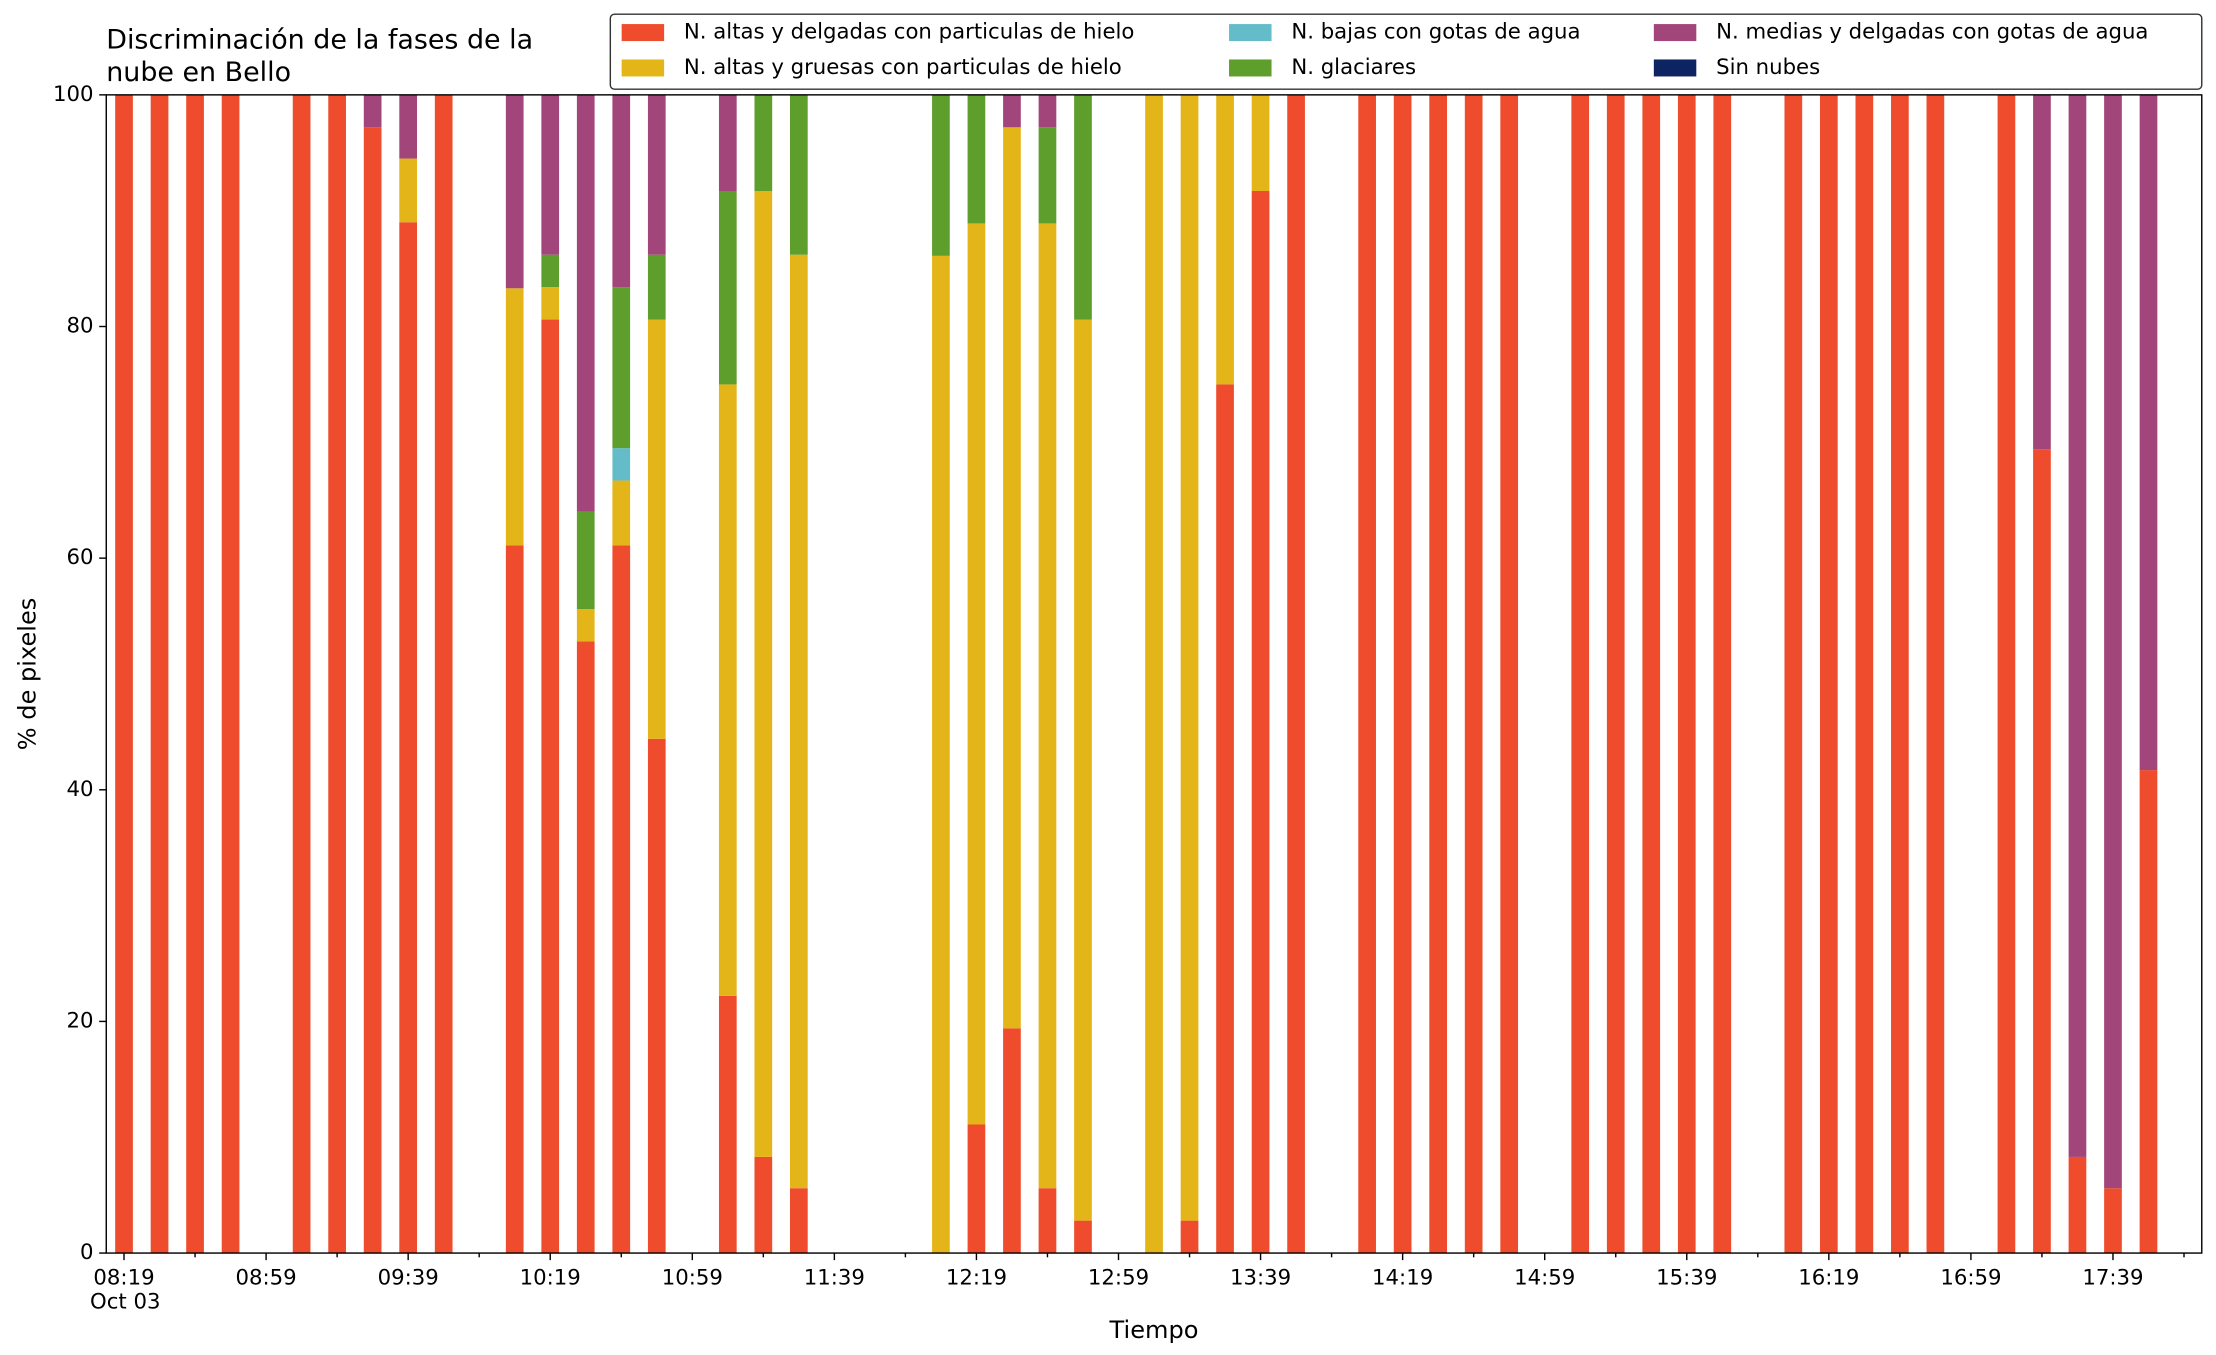 Image resolution: width=2216 pixels, height=1355 pixels. I want to click on x-tick-label: 10:59, so click(692, 1278).